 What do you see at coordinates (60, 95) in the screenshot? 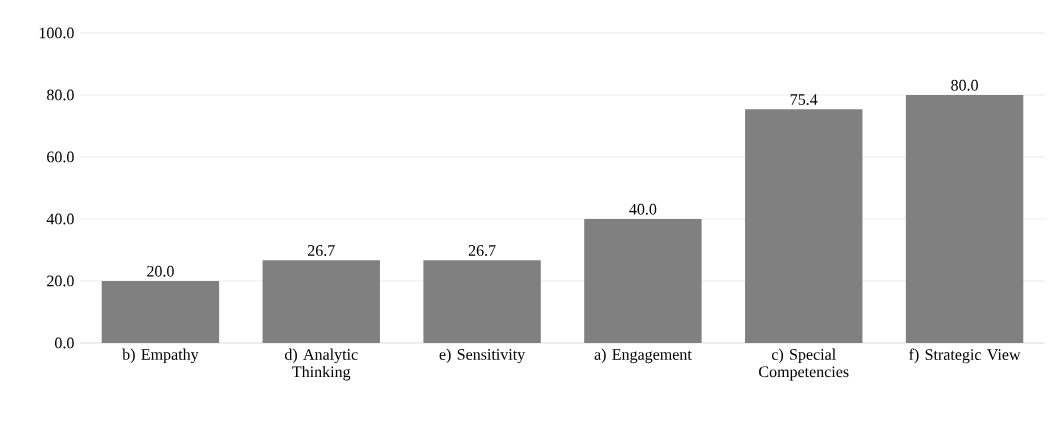
I see `y-tick-label: 80.0` at bounding box center [60, 95].